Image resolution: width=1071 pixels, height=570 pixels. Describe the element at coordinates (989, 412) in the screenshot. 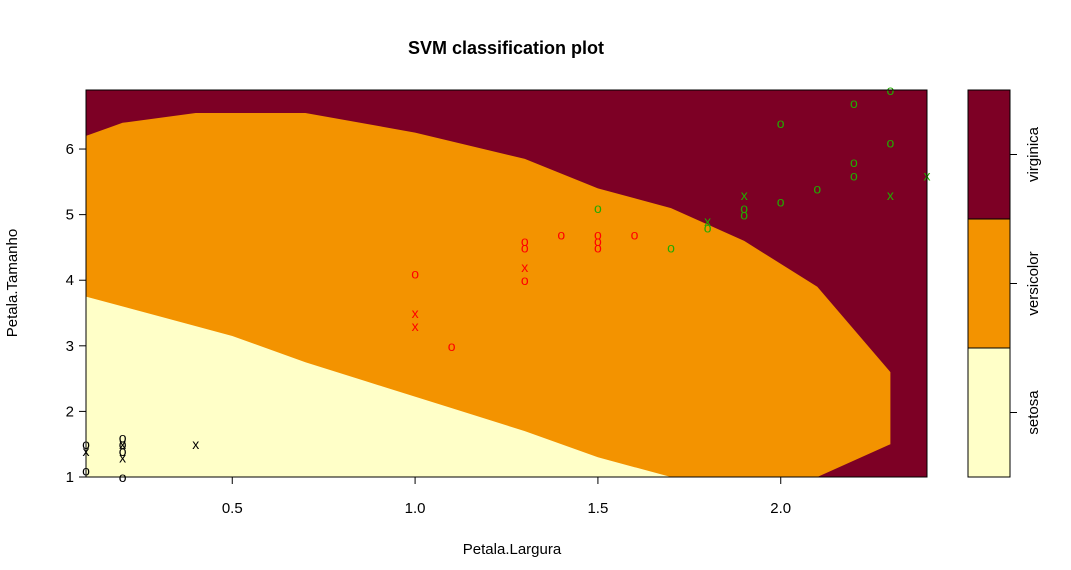

I see `legend-swatch-setosa` at that location.